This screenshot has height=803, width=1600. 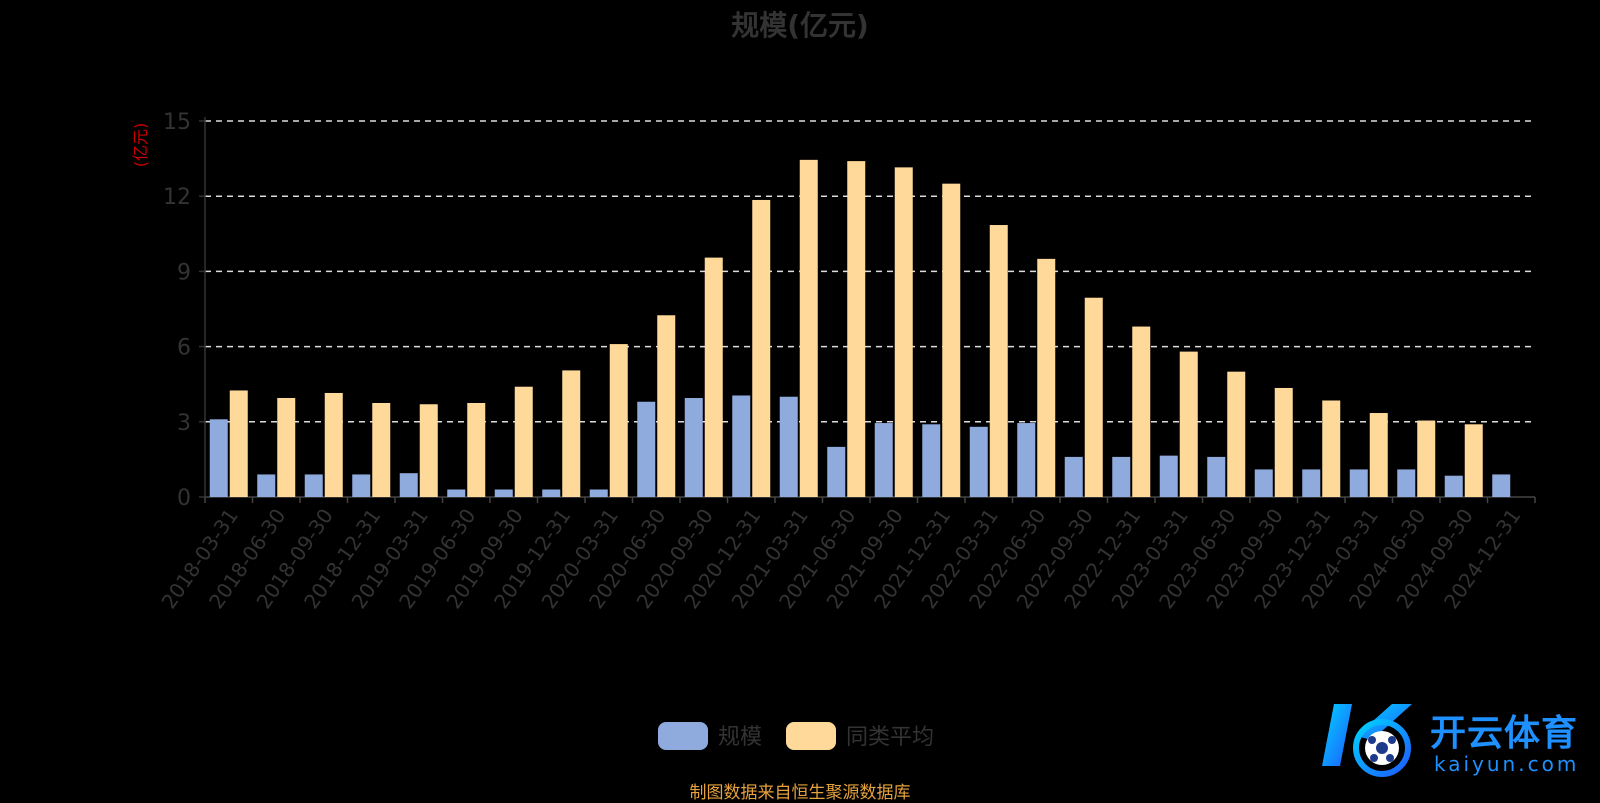 I want to click on legend-label-0: 规模, so click(x=740, y=737).